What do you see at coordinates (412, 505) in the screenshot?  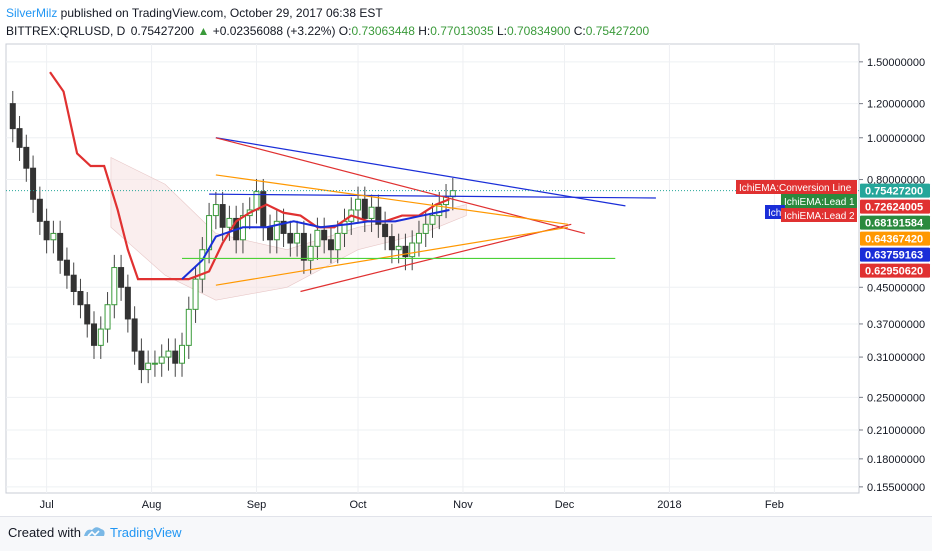 I see `time-axis: Jul Aug Sep Oct Nov Dec 2018 Feb` at bounding box center [412, 505].